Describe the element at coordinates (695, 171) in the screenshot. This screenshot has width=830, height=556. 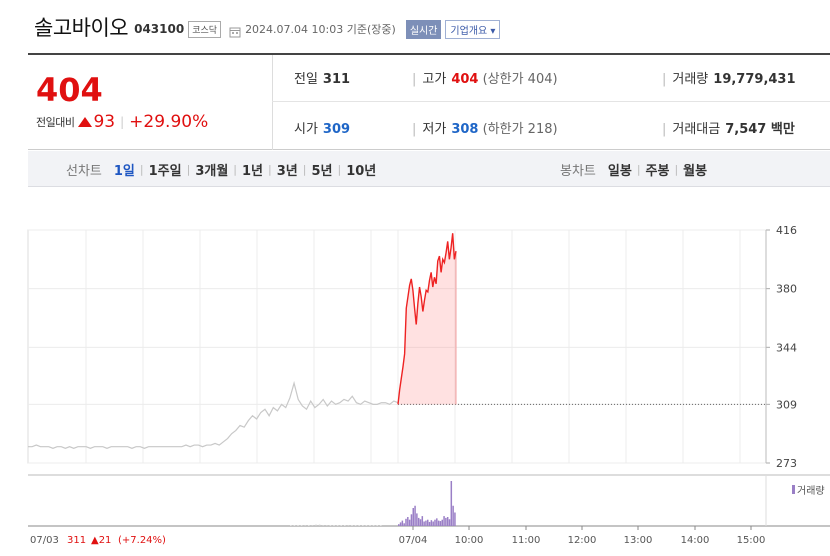
I see `tab-monthly-candle: 월봉` at that location.